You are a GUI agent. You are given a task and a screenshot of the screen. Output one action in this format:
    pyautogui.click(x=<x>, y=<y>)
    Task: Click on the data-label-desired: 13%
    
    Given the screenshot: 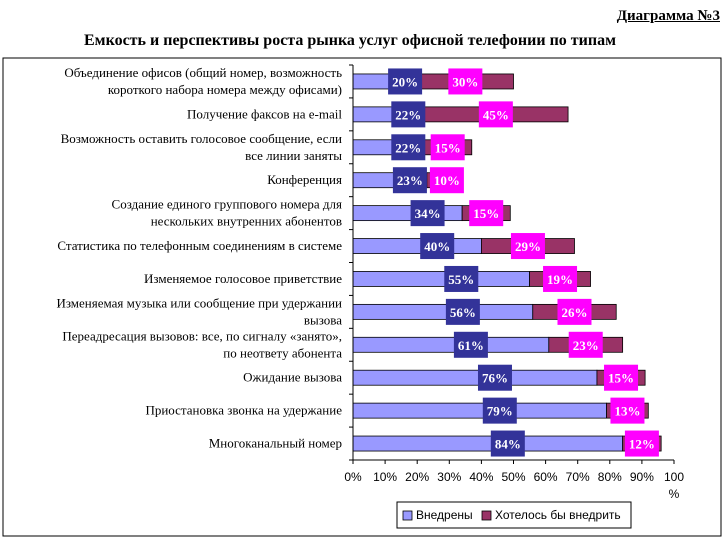 What is the action you would take?
    pyautogui.click(x=627, y=411)
    